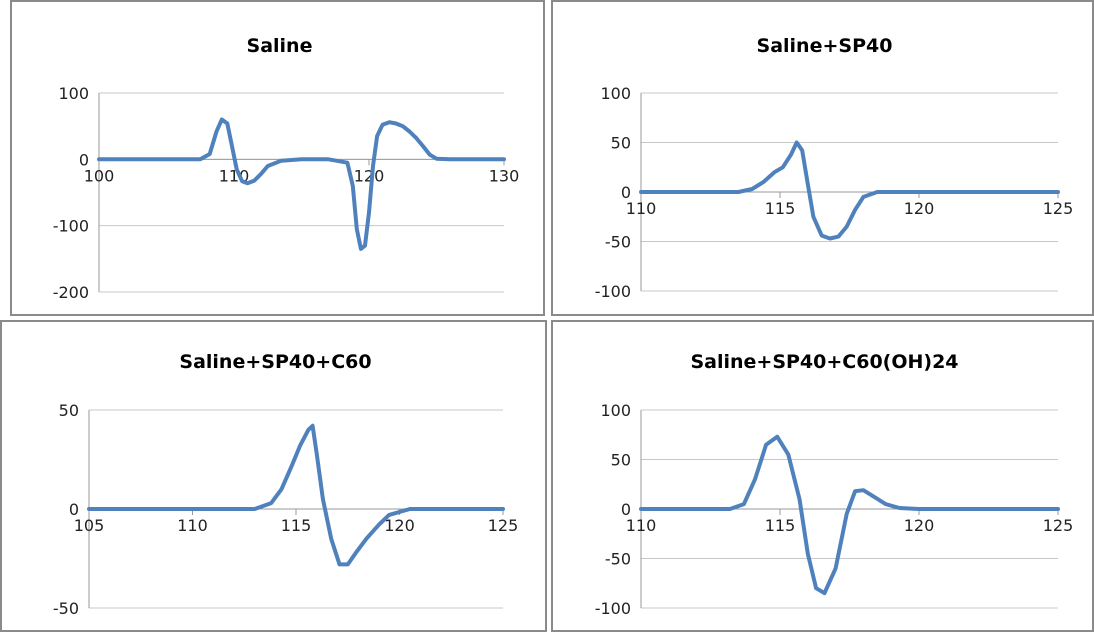 Image resolution: width=1094 pixels, height=634 pixels. What do you see at coordinates (275, 362) in the screenshot?
I see `chart-title: Saline+SP40+C60` at bounding box center [275, 362].